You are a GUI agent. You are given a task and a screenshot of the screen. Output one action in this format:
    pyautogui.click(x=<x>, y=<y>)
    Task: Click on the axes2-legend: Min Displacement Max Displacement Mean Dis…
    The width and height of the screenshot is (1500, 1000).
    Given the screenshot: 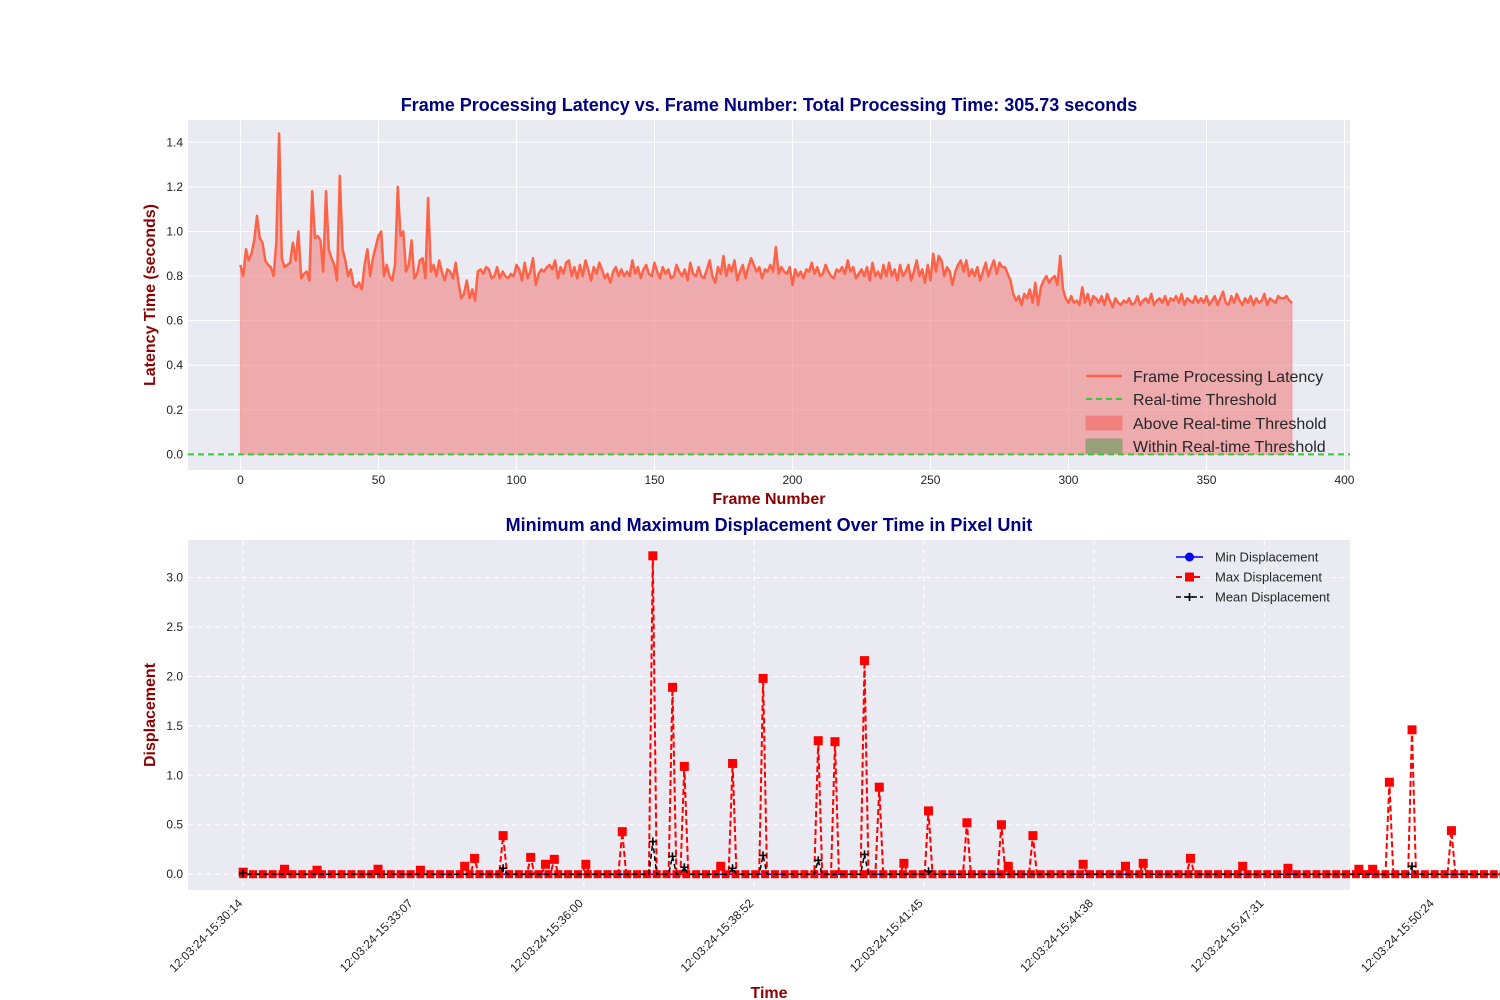 What is the action you would take?
    pyautogui.click(x=1253, y=577)
    